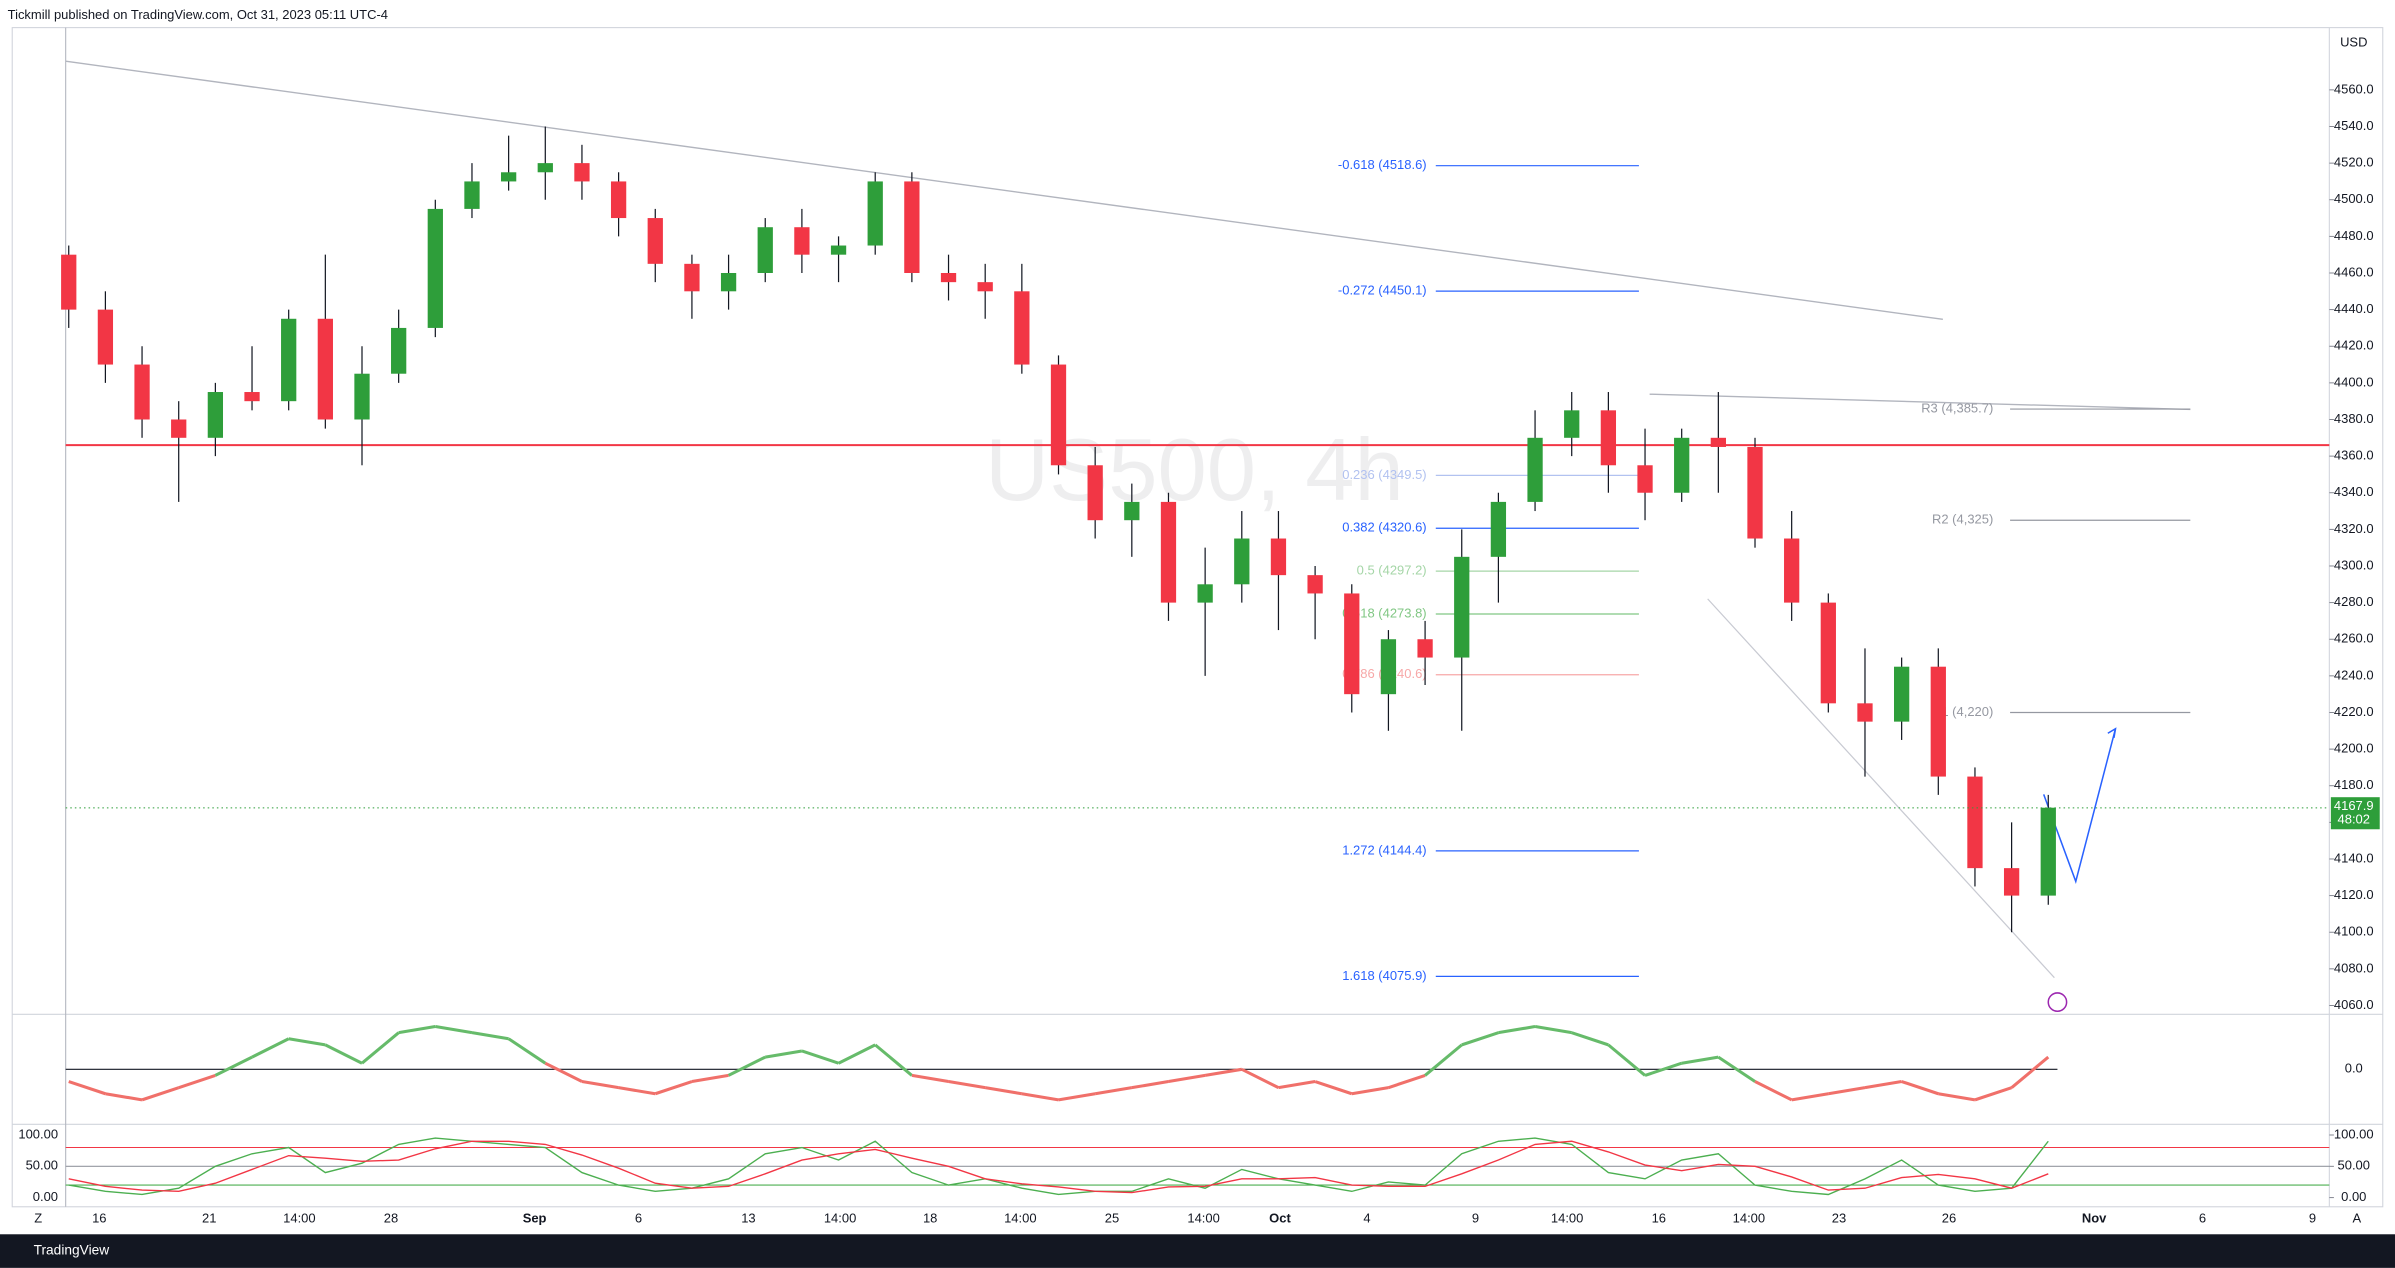 This screenshot has width=2395, height=1268. I want to click on time-label: 13, so click(748, 1217).